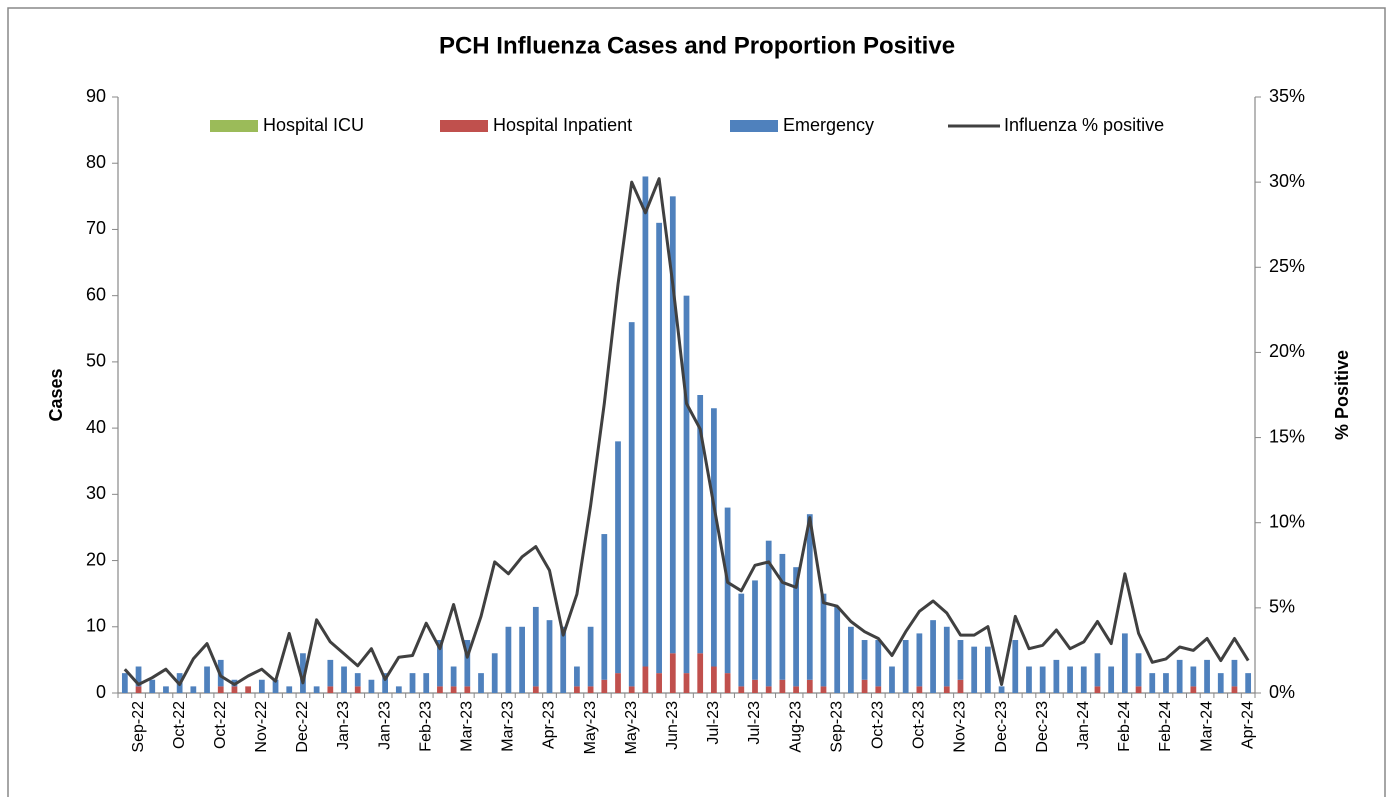  I want to click on x-tick-label: Oct-23, so click(878, 725).